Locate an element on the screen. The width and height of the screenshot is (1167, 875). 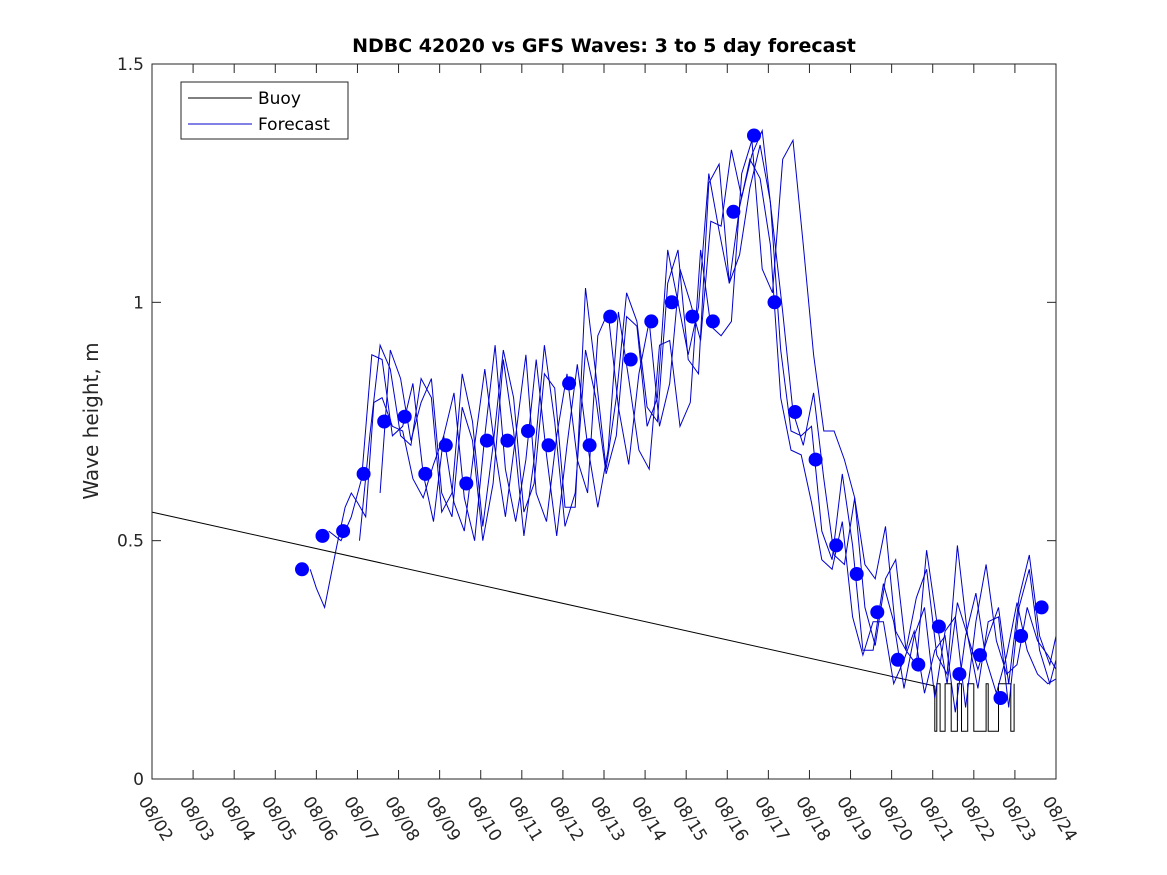
y-tick-label: 1 is located at coordinates (138, 303).